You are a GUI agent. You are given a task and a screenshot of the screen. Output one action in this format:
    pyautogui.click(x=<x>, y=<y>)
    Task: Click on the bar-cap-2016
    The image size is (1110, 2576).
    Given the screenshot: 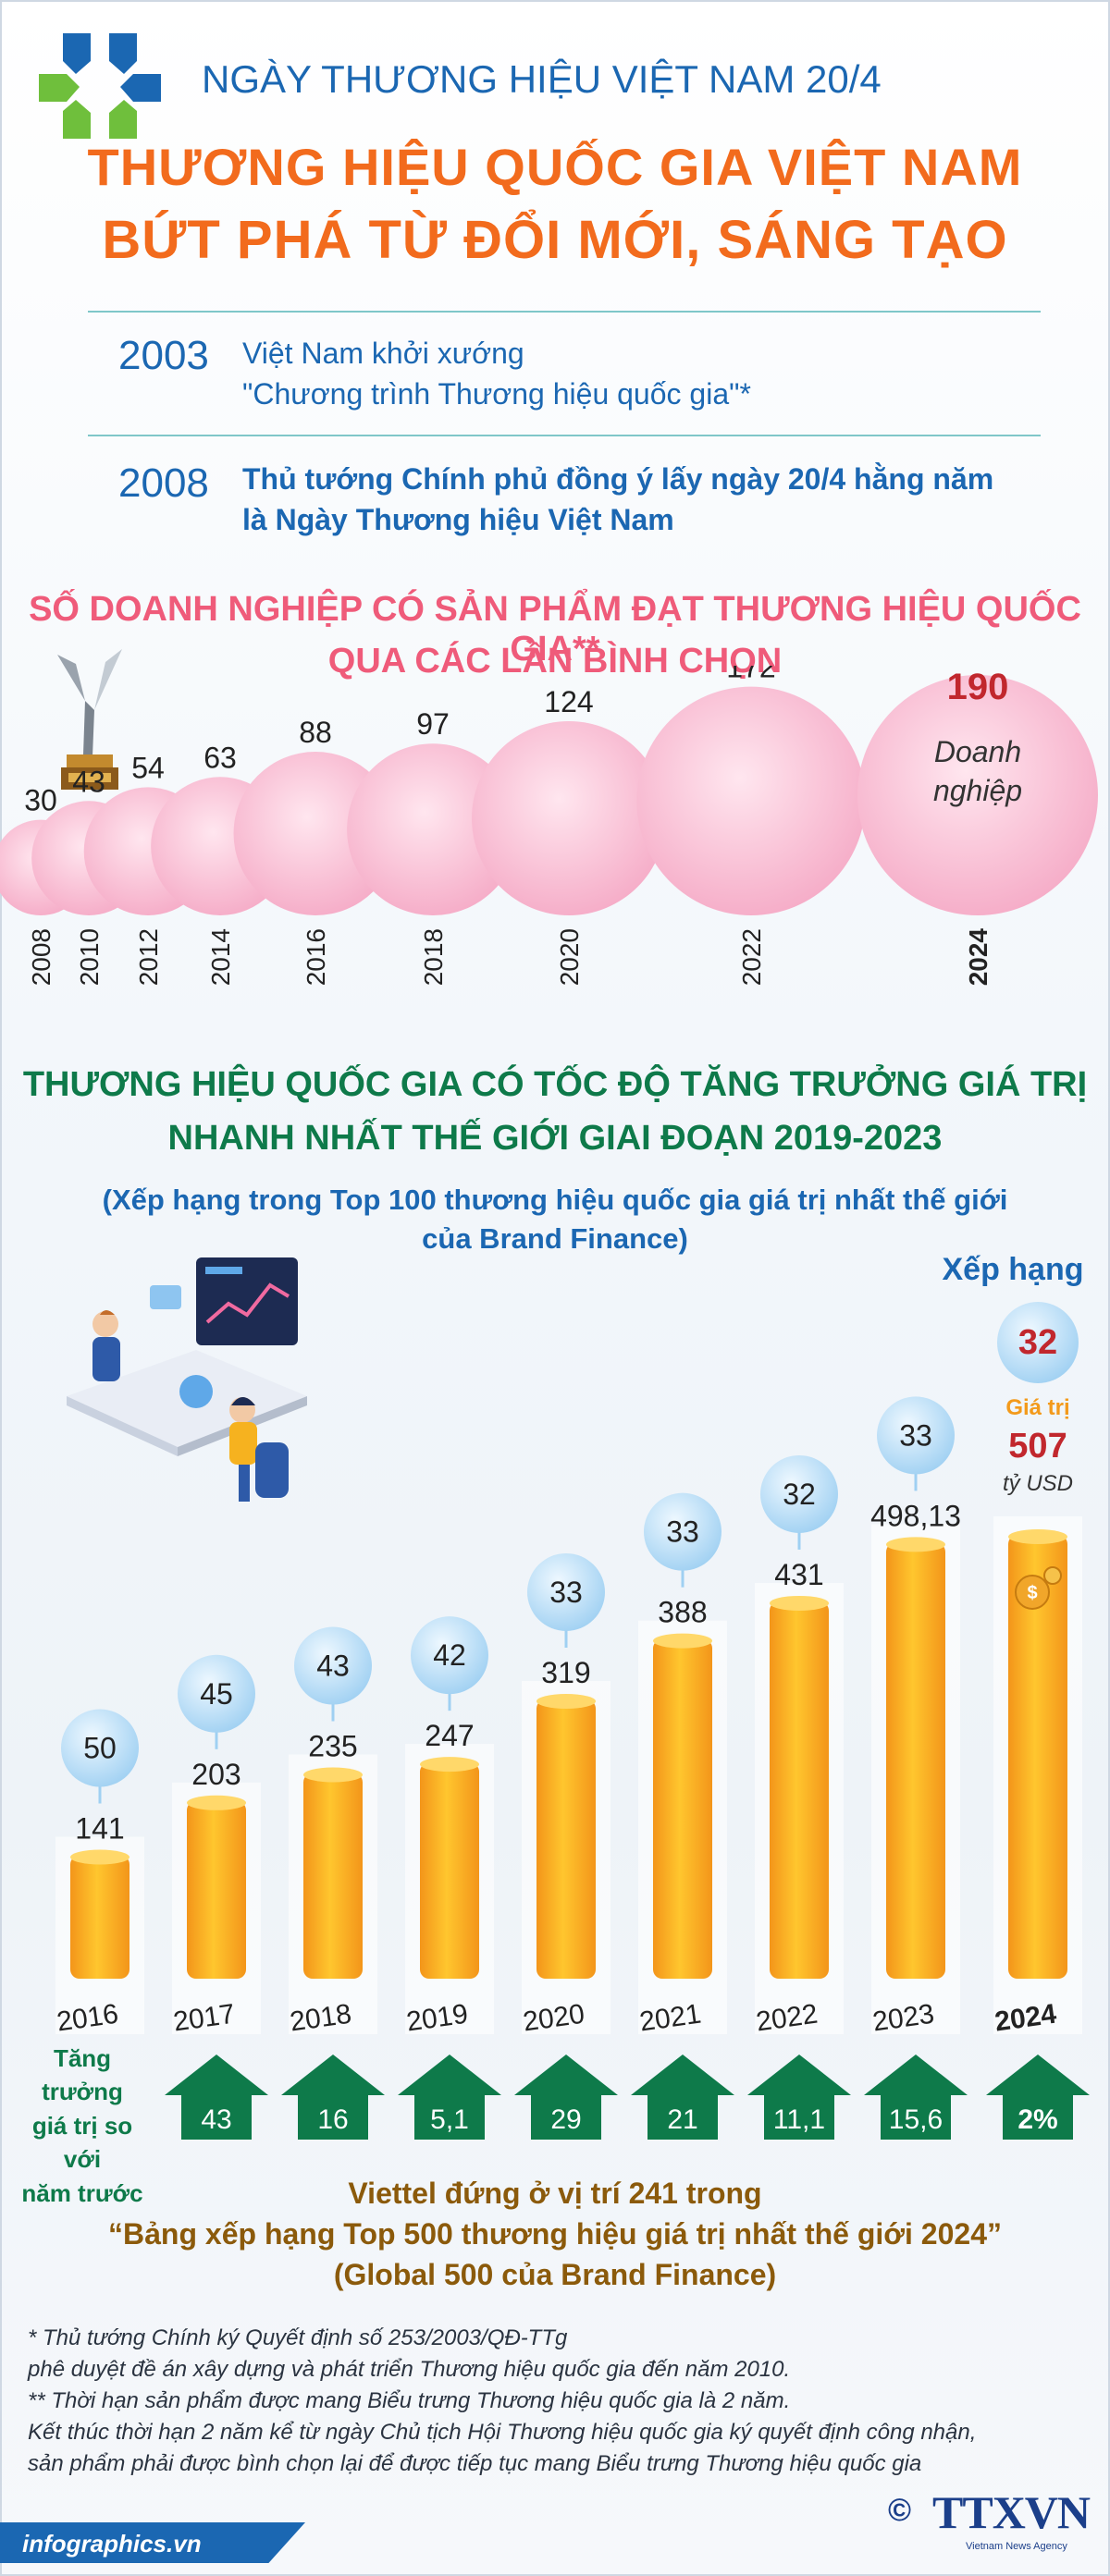 What is the action you would take?
    pyautogui.click(x=100, y=1857)
    